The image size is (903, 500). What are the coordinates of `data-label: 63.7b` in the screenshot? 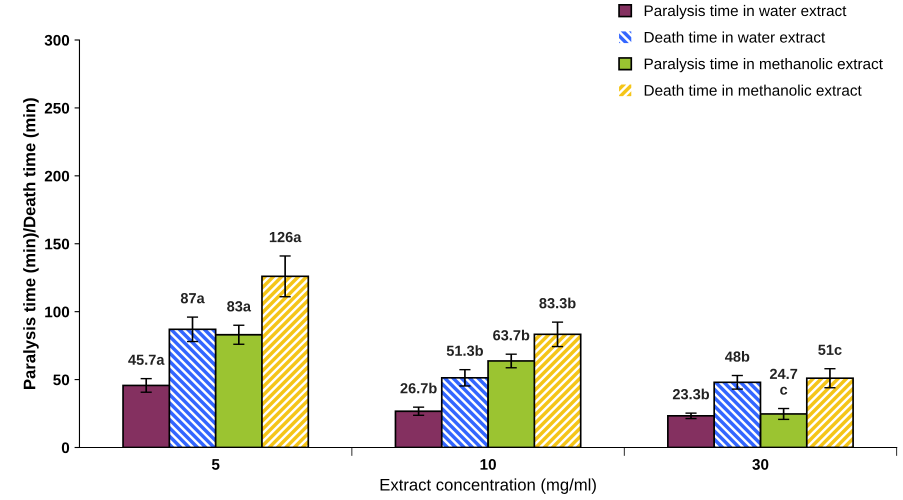 It's located at (511, 335).